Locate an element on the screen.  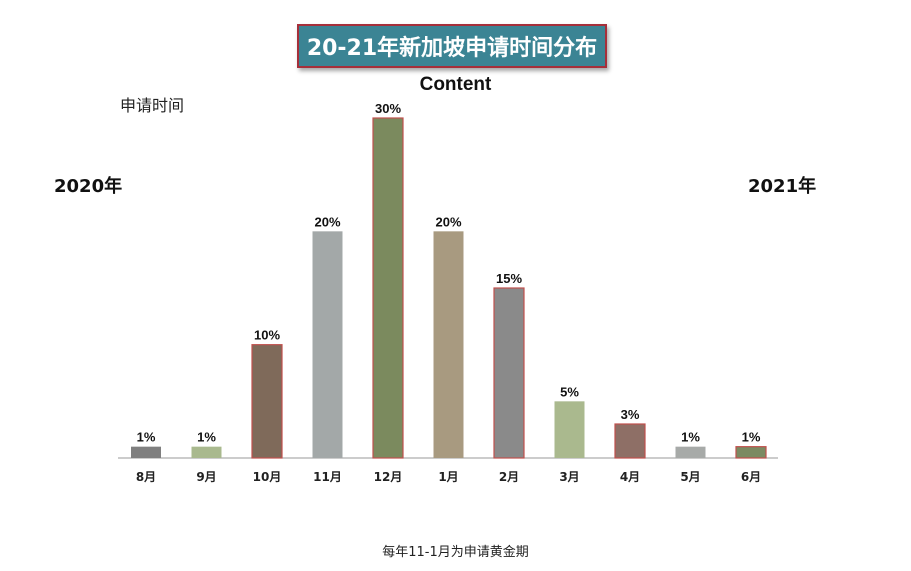
x-tick-label: 3月 is located at coordinates (569, 477).